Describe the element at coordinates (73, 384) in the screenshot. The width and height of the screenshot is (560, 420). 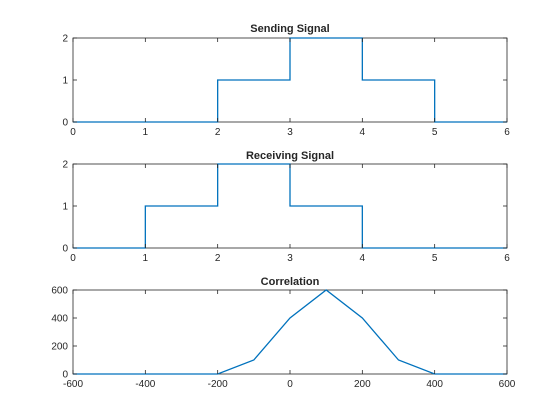
I see `x-tick-label: -600` at that location.